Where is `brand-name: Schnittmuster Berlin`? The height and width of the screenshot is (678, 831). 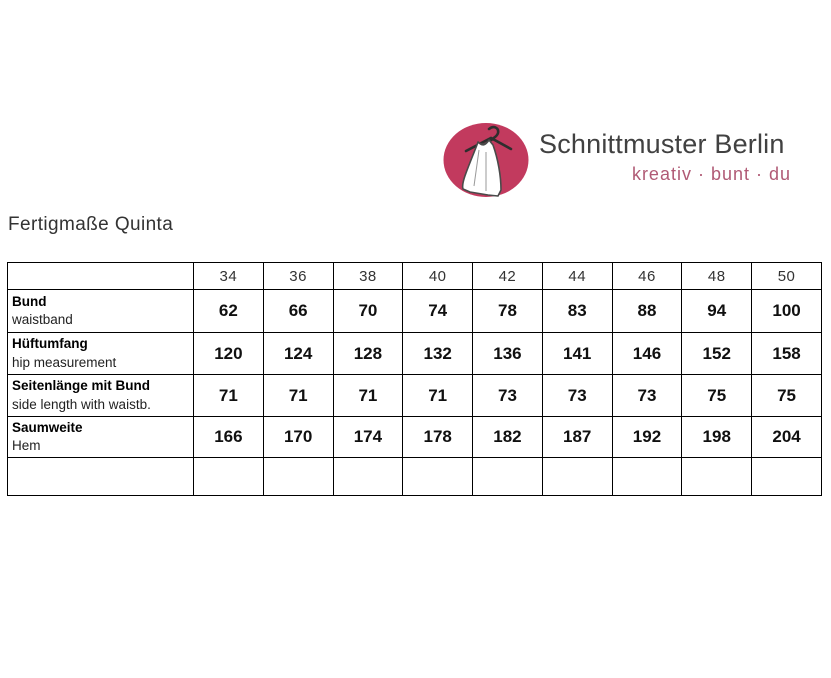
brand-name: Schnittmuster Berlin is located at coordinates (662, 144).